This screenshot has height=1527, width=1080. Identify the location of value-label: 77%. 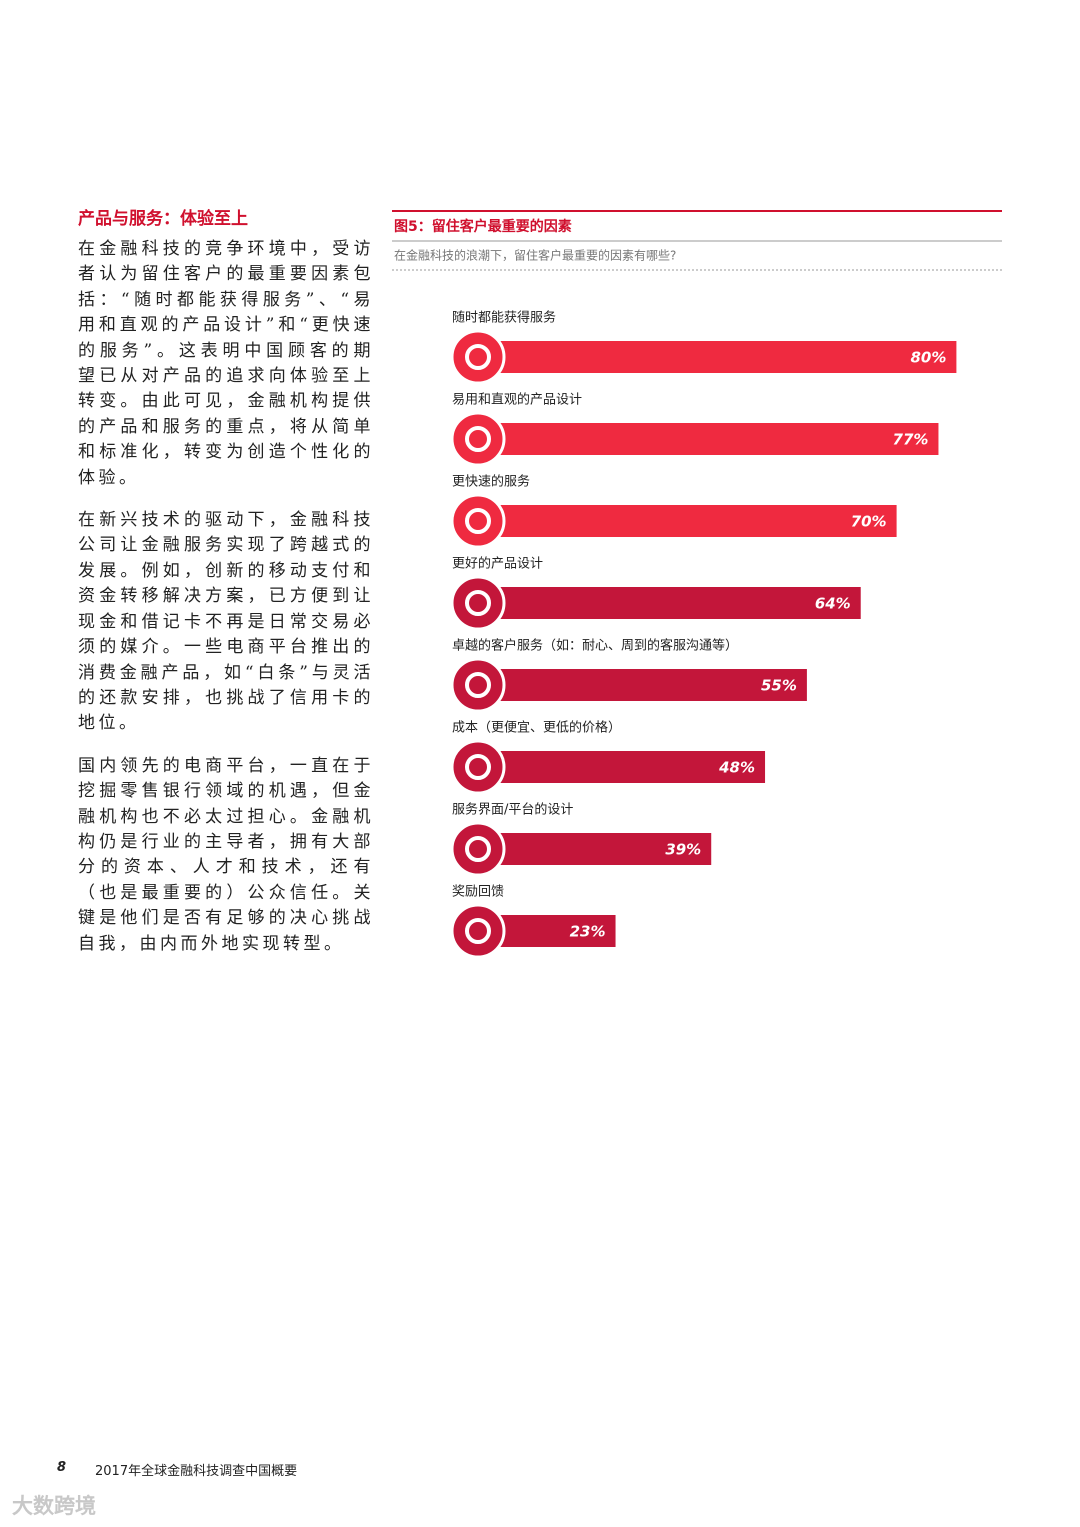
(911, 440).